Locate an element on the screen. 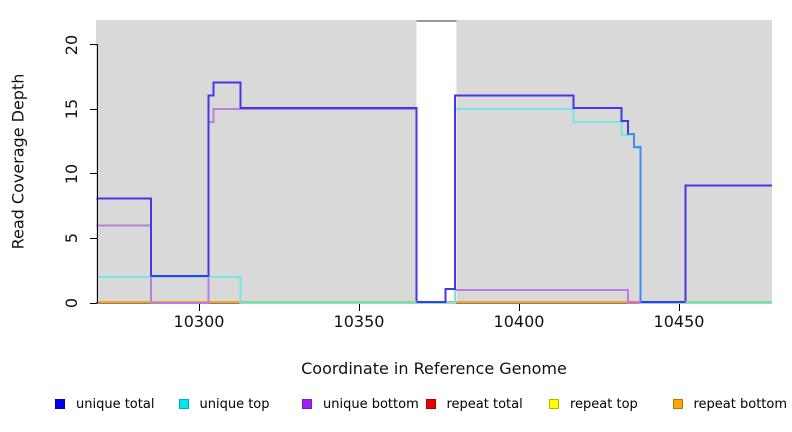 The height and width of the screenshot is (432, 792). legend-item-unique-bottom: unique bottom is located at coordinates (360, 404).